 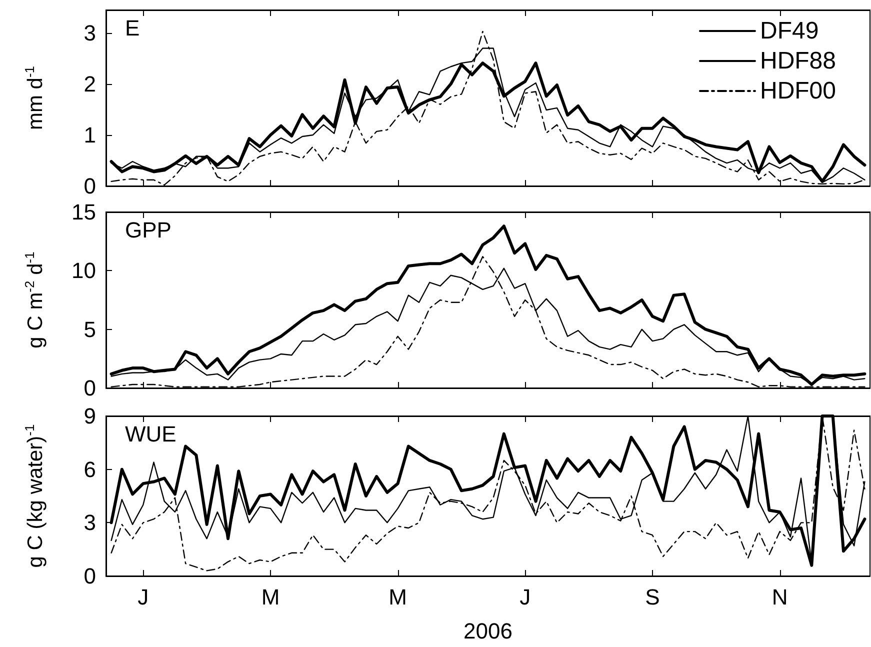 What do you see at coordinates (84, 212) in the screenshot?
I see `y-tick-label: 15` at bounding box center [84, 212].